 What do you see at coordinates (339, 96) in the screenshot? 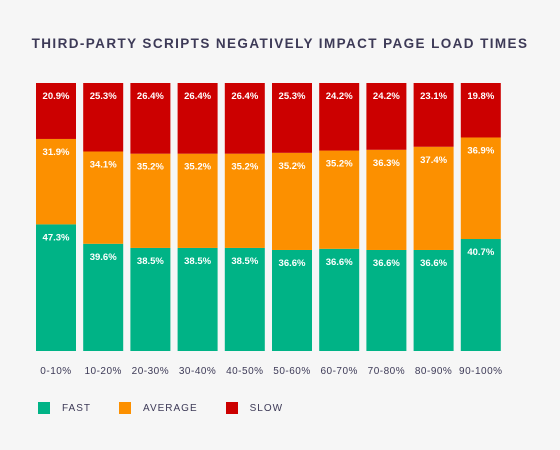
I see `data-label-slow-60-70%: 24.2%` at bounding box center [339, 96].